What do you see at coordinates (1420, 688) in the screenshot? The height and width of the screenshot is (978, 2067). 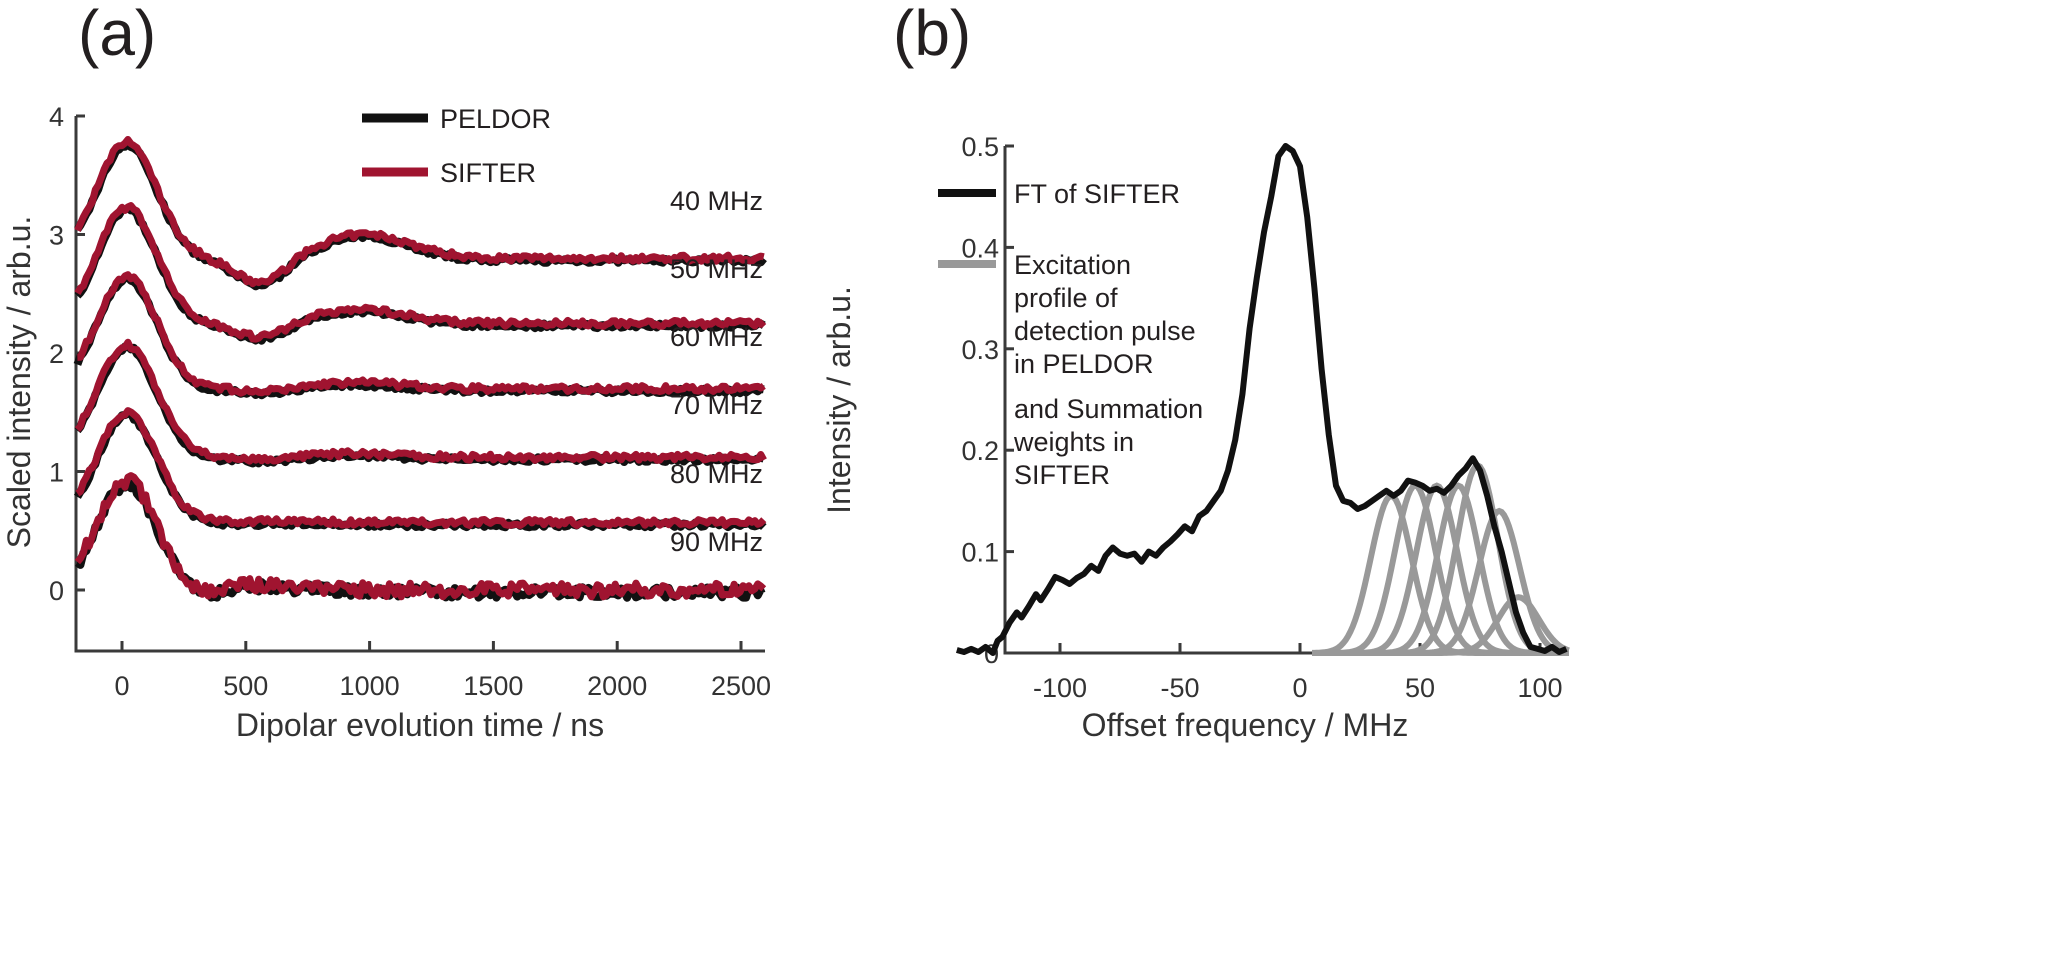 I see `panel-b-xtick-label: 50` at bounding box center [1420, 688].